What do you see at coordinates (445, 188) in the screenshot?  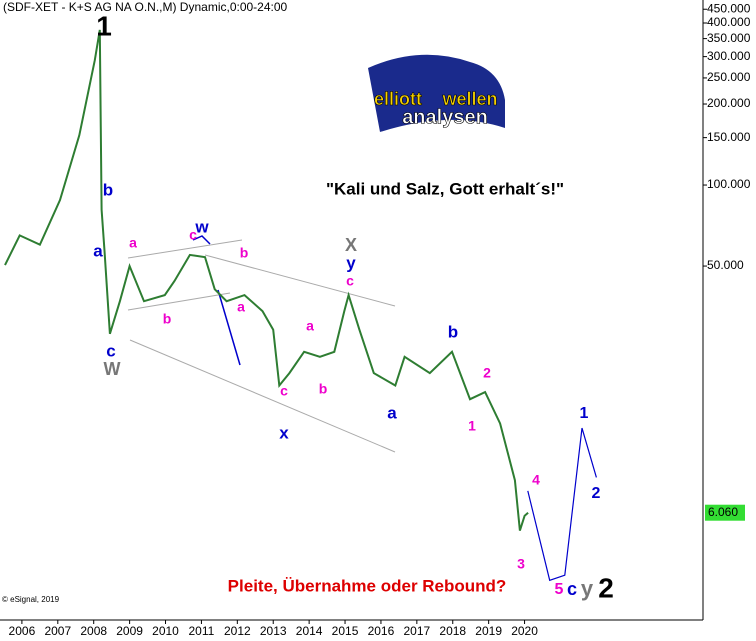 I see `quote: "Kali und Salz, Gott erhalt´s!"` at bounding box center [445, 188].